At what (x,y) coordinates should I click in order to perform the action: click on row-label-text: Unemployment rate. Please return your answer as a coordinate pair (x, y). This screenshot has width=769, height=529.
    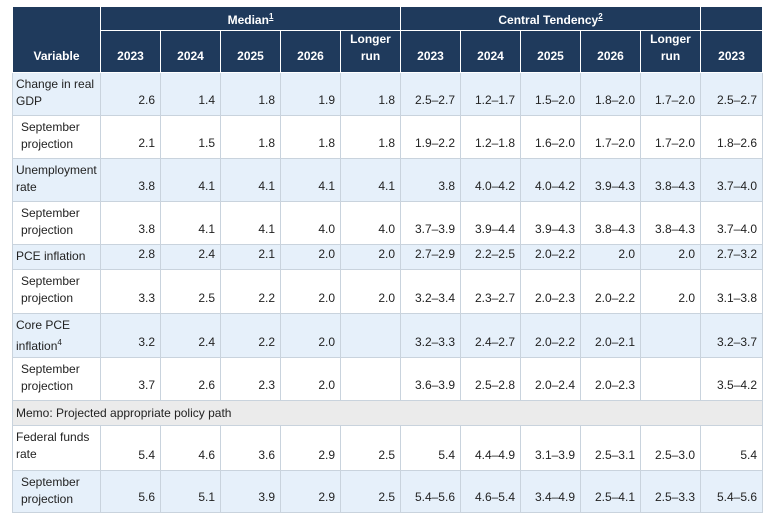
    Looking at the image, I should click on (56, 178).